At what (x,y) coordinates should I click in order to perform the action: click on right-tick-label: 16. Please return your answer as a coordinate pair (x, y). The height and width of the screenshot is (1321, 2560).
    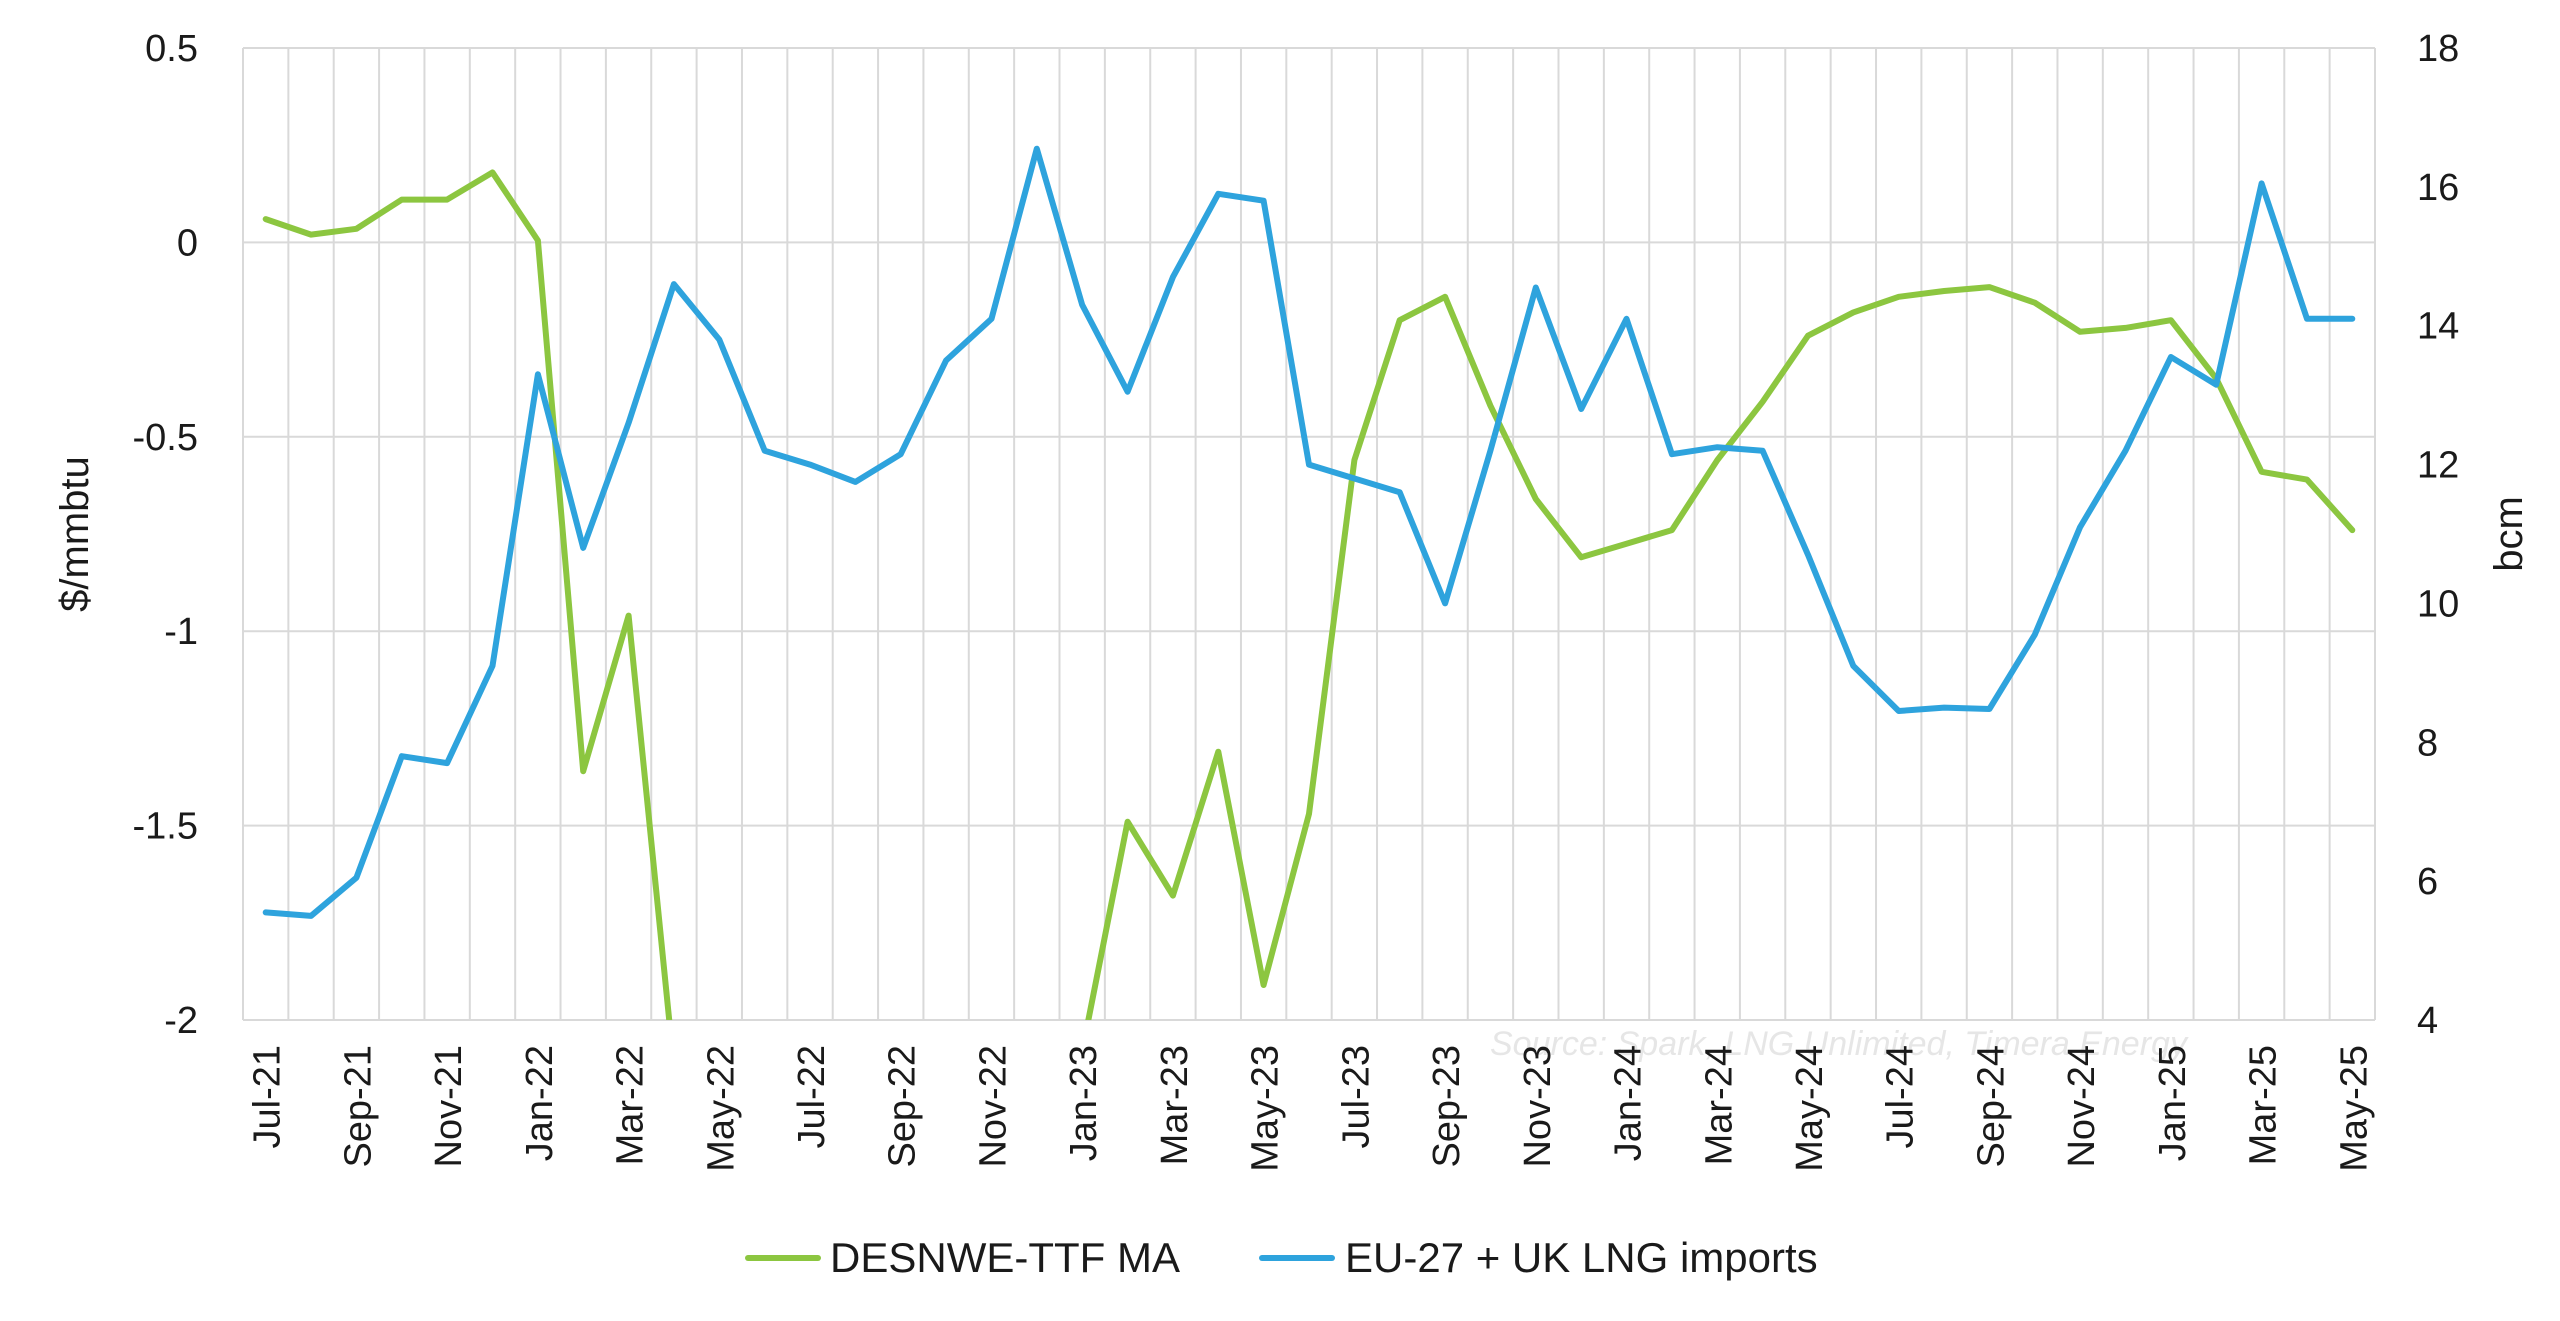
    Looking at the image, I should click on (2438, 188).